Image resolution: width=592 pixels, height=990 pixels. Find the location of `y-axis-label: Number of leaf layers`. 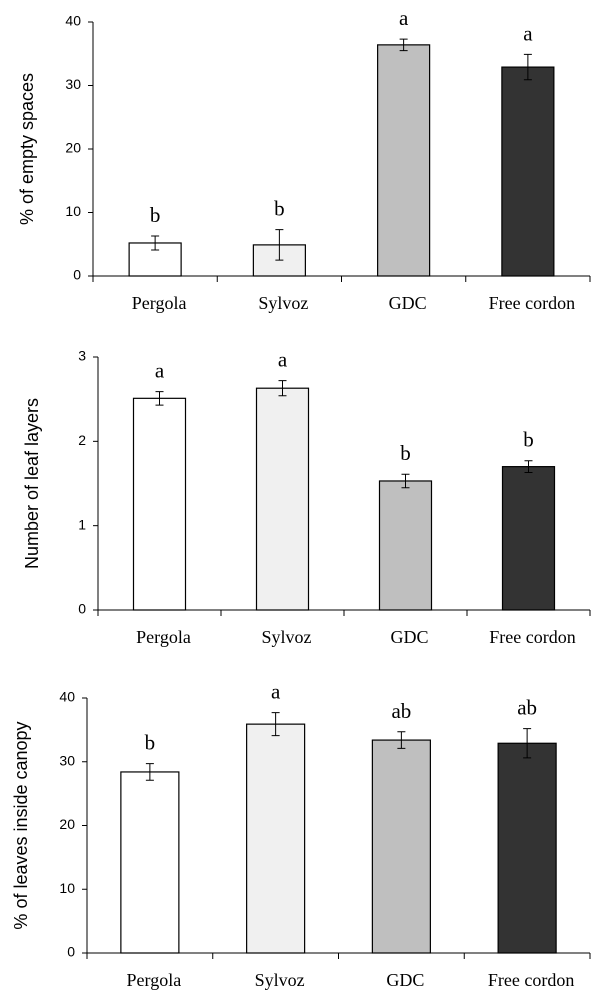

y-axis-label: Number of leaf layers is located at coordinates (32, 483).